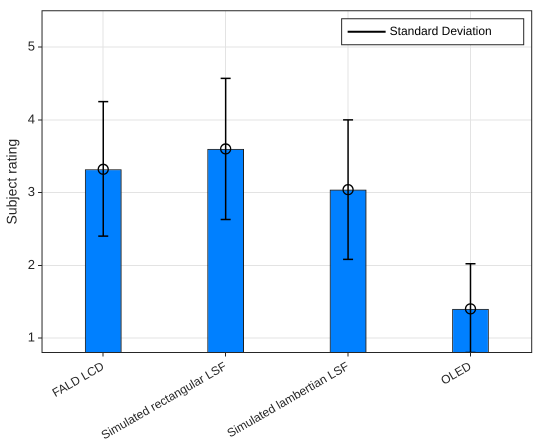 The width and height of the screenshot is (538, 446). Describe the element at coordinates (32, 118) in the screenshot. I see `y-tick-label: 4` at that location.